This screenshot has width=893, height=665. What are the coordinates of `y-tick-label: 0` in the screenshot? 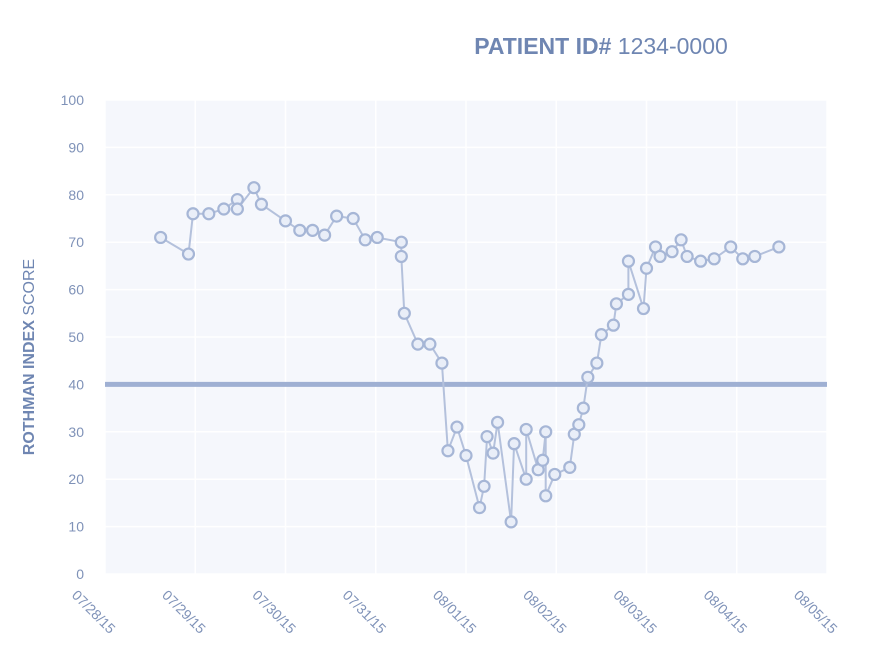 It's located at (80, 574).